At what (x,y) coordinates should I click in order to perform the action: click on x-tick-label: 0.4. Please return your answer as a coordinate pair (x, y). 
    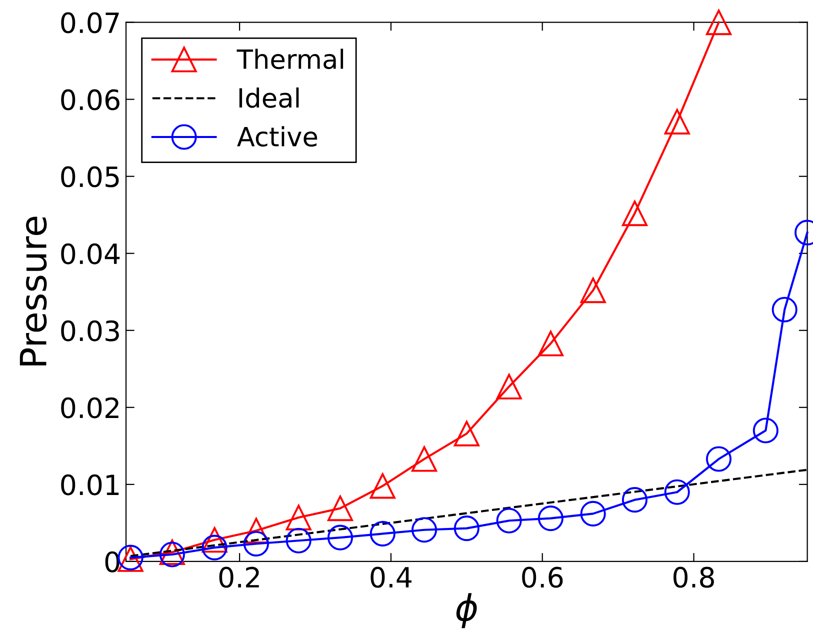
    Looking at the image, I should click on (391, 577).